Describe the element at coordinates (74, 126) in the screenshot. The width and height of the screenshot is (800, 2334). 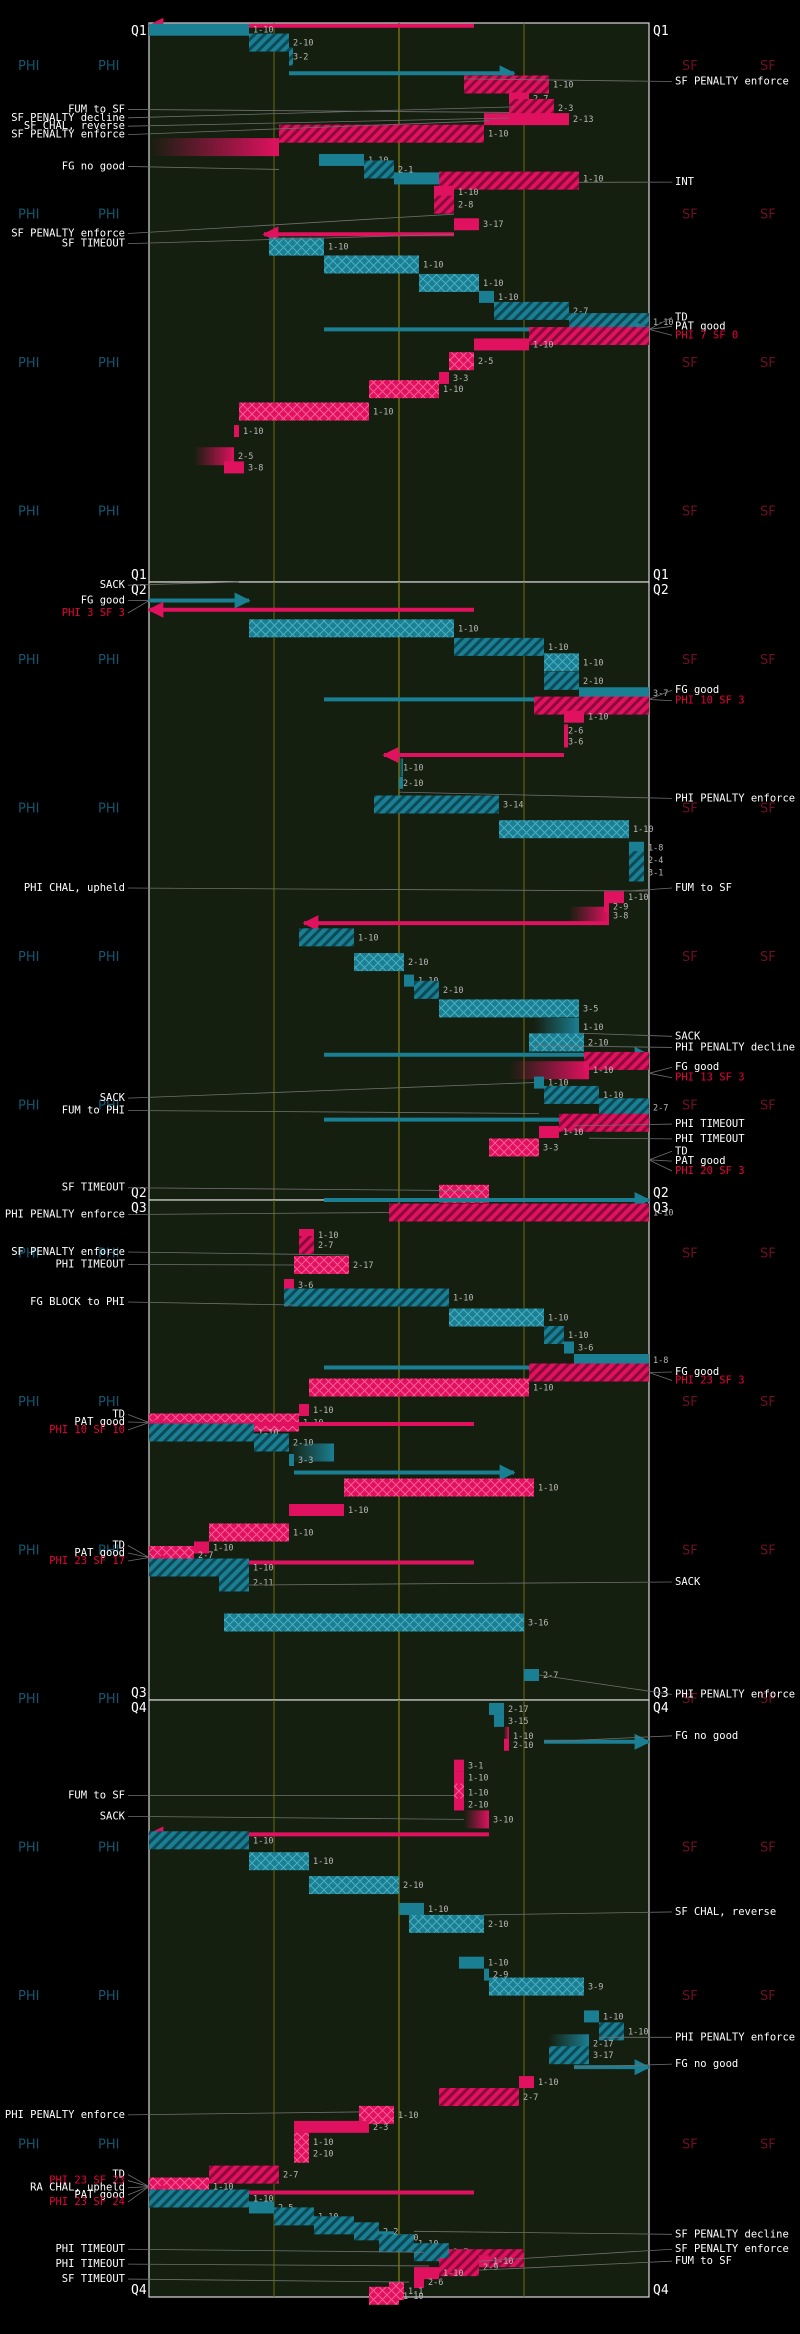
I see `annotation-label: SF CHAL, reverse` at that location.